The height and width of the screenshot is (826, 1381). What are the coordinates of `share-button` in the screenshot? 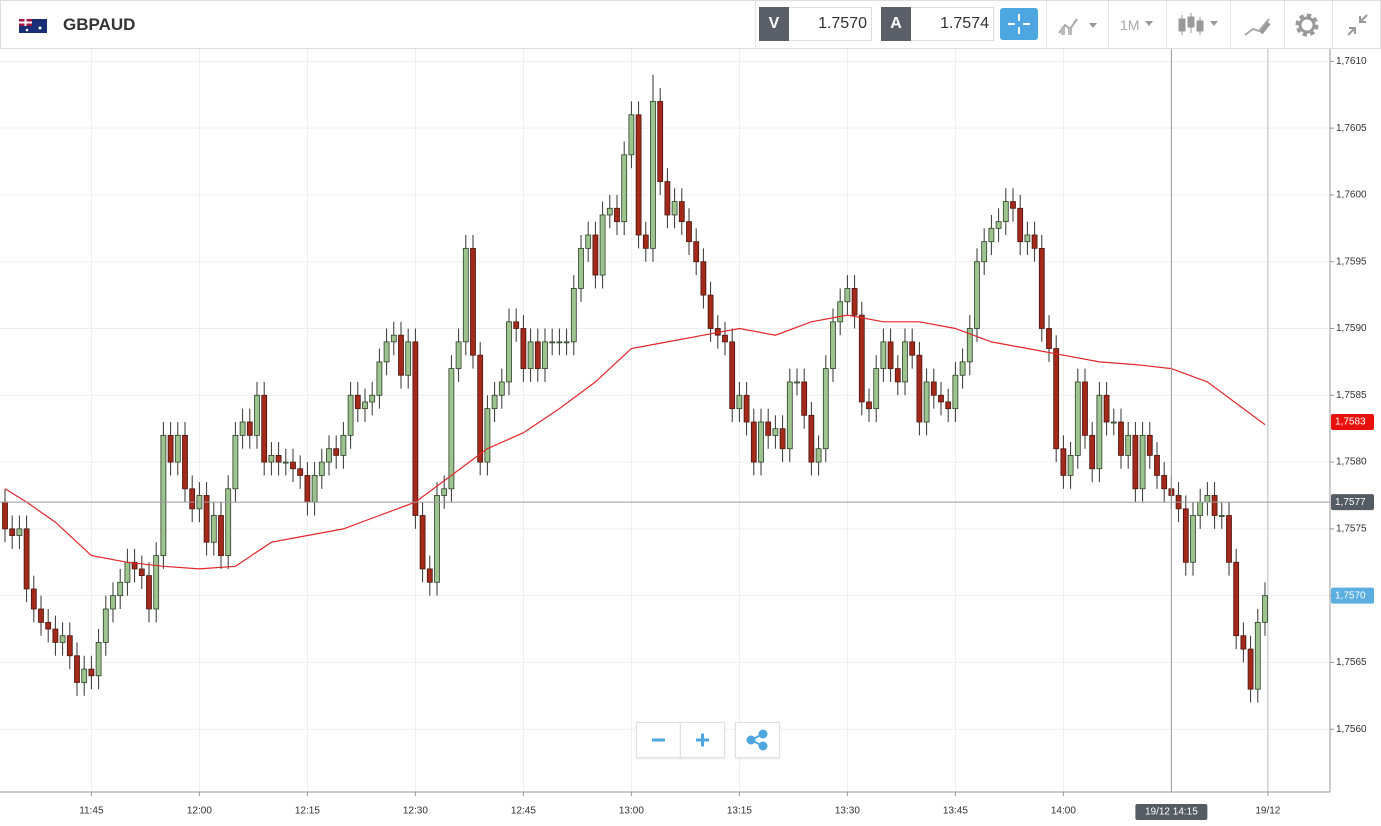 It's located at (757, 740).